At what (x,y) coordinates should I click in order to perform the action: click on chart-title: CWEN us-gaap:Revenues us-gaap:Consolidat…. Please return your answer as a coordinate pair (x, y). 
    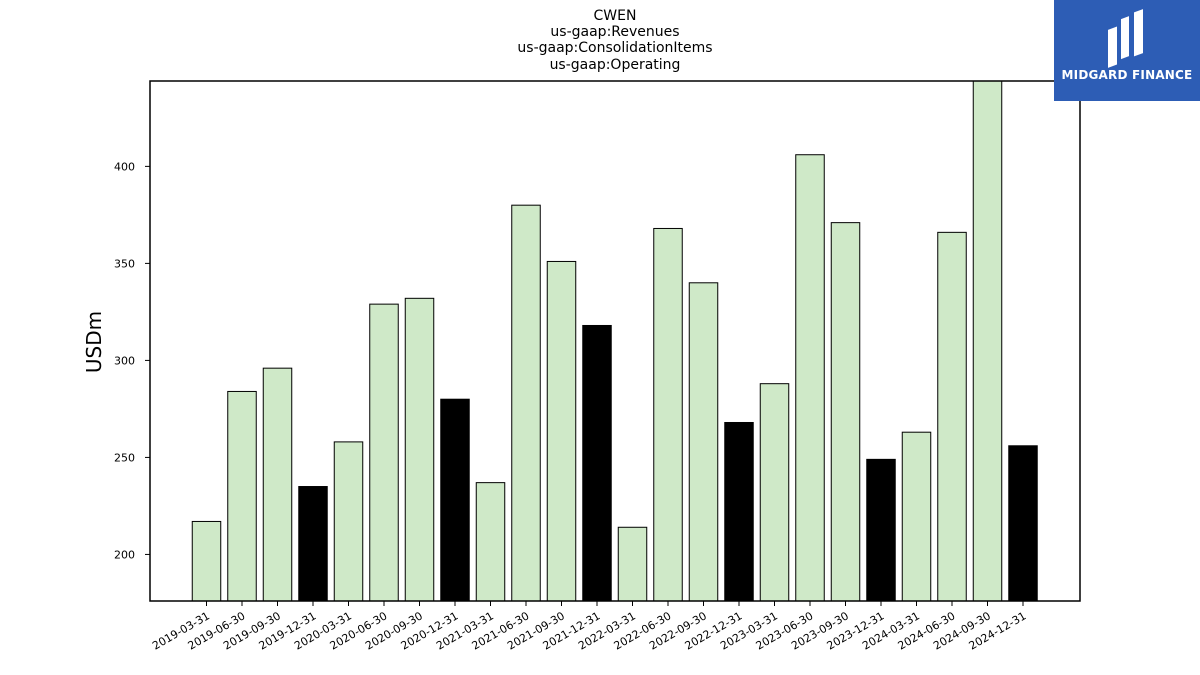
    Looking at the image, I should click on (614, 40).